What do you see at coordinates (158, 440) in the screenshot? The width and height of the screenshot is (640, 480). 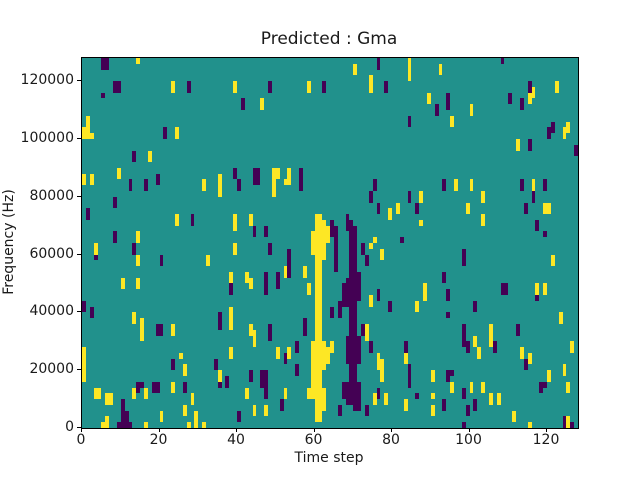 I see `x-tick-label: 20` at bounding box center [158, 440].